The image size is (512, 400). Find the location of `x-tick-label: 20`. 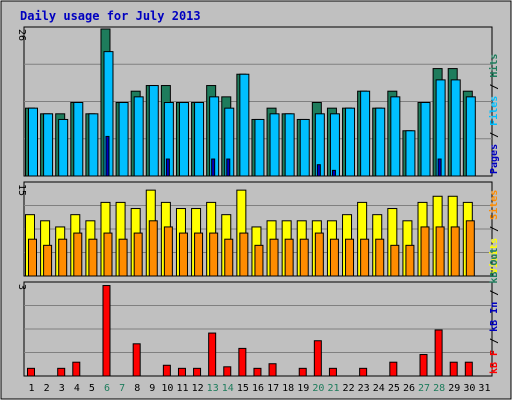

x-tick-label: 20 is located at coordinates (318, 388).